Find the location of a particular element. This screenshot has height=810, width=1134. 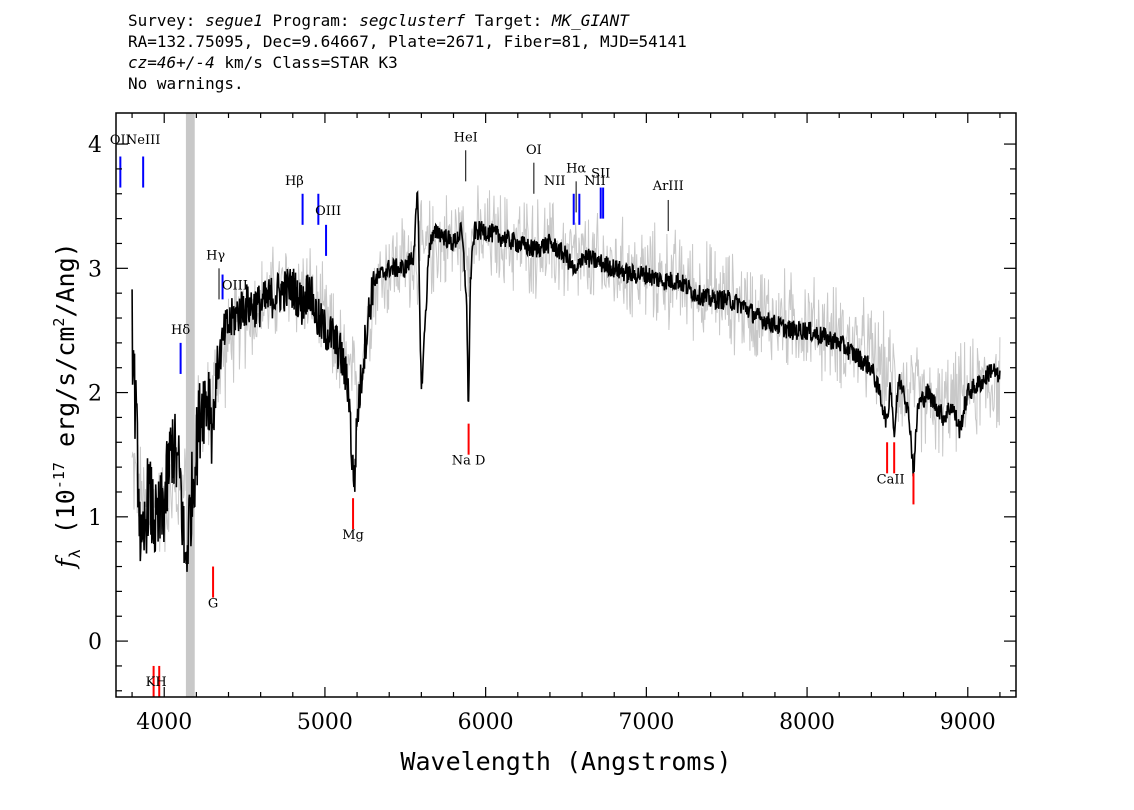

line-label-14: KH is located at coordinates (156, 682).